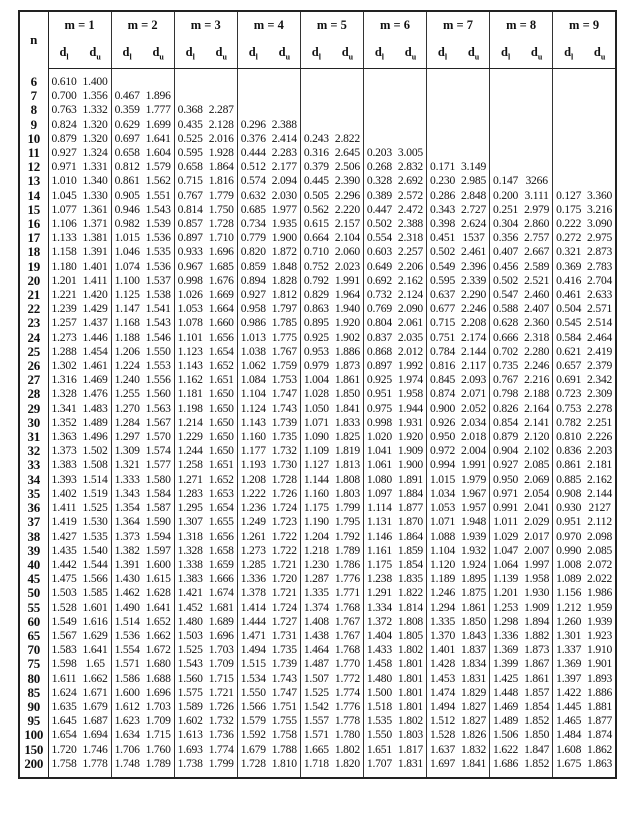  I want to click on sample-size-cell: 26, so click(34, 366).